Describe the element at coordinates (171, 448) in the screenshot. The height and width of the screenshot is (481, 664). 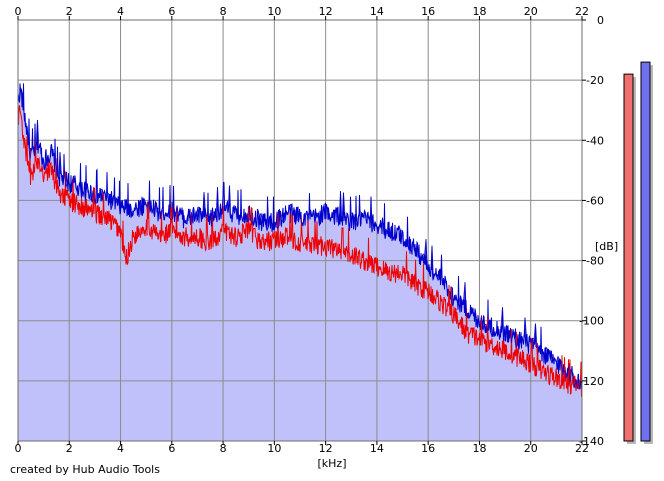
I see `x-tick-label-bottom: 6` at that location.